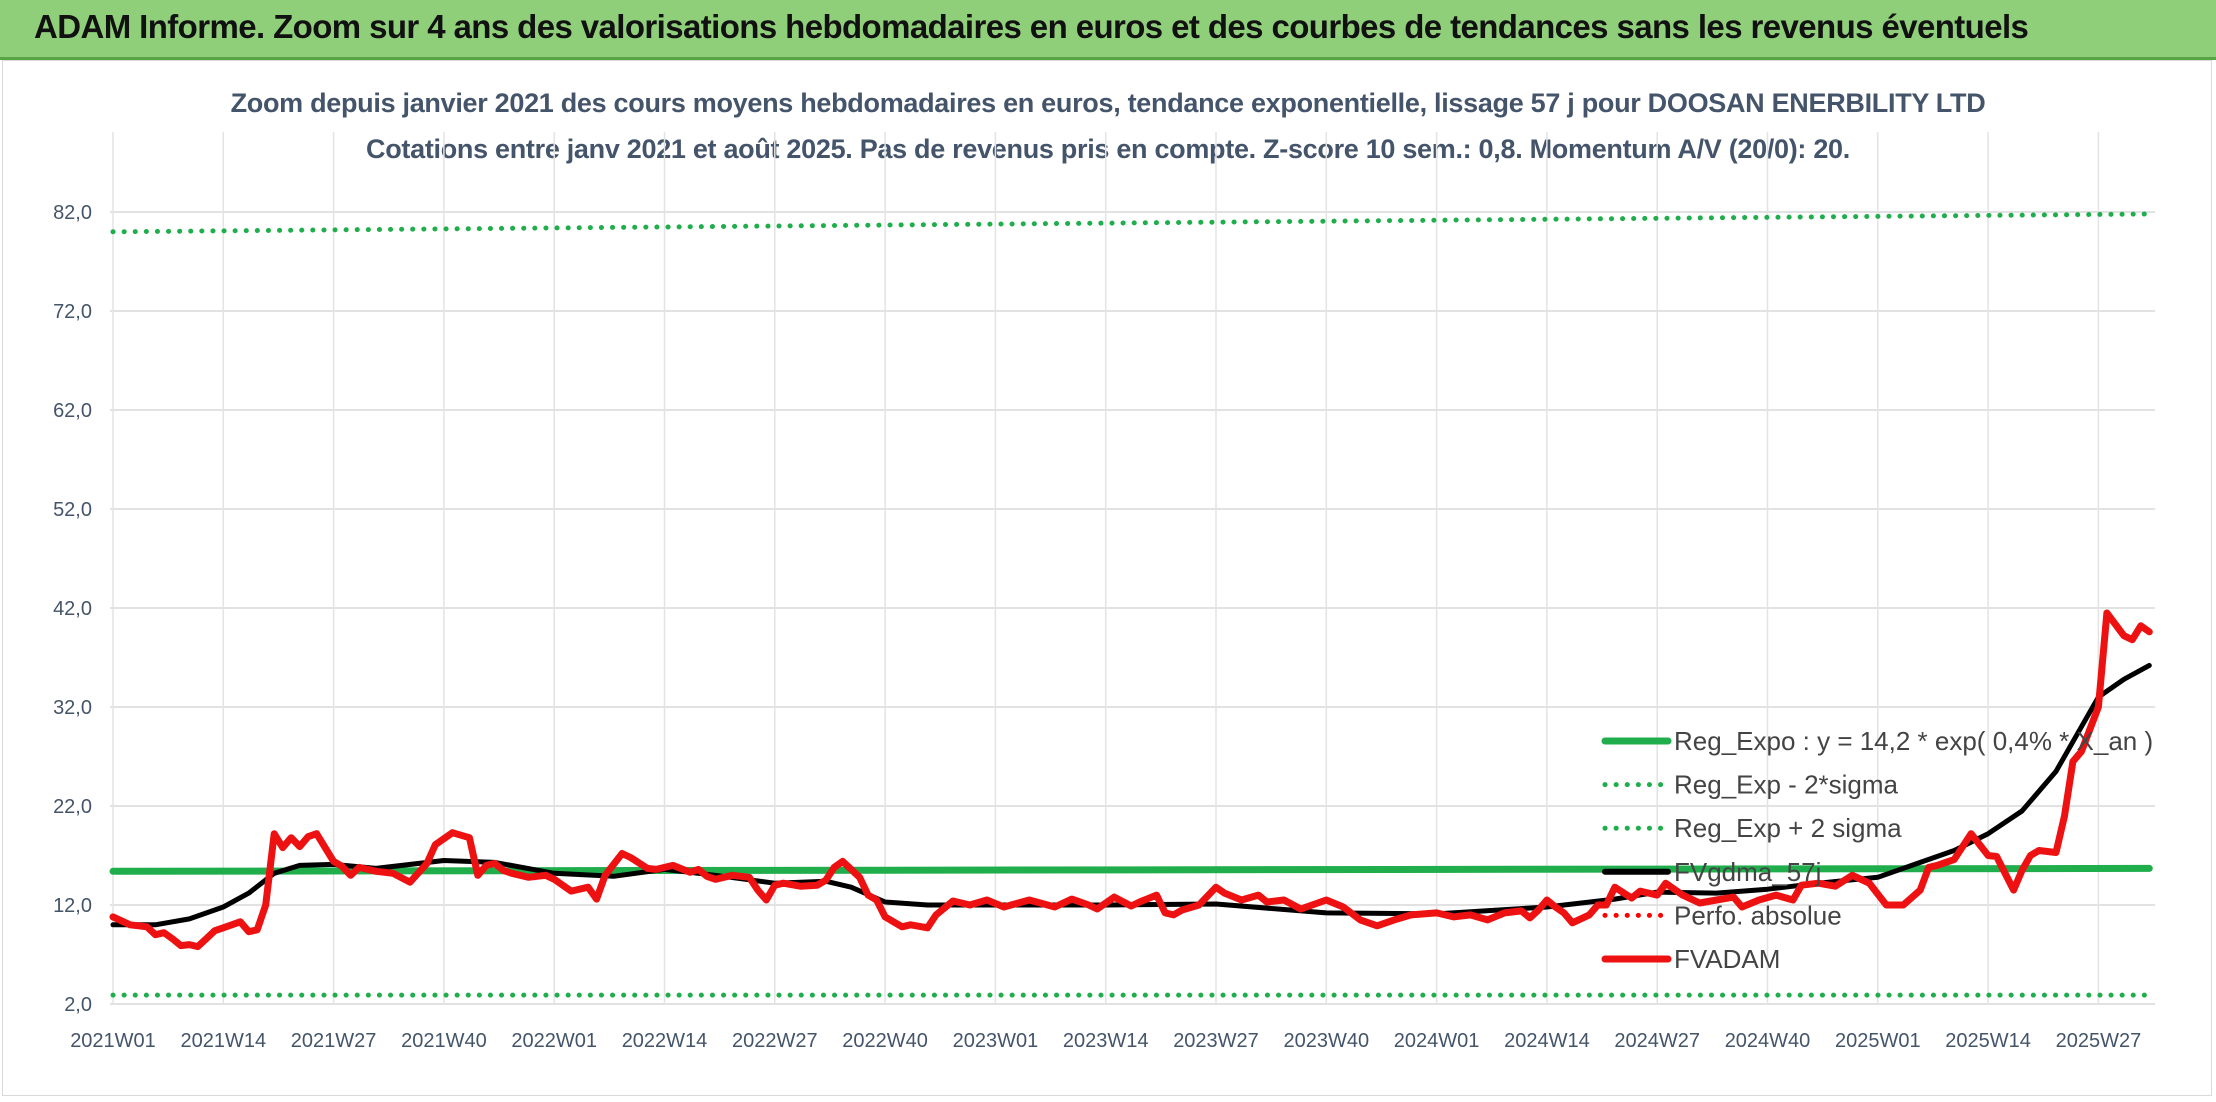  I want to click on x-tick-label: 2025W14, so click(1988, 1041).